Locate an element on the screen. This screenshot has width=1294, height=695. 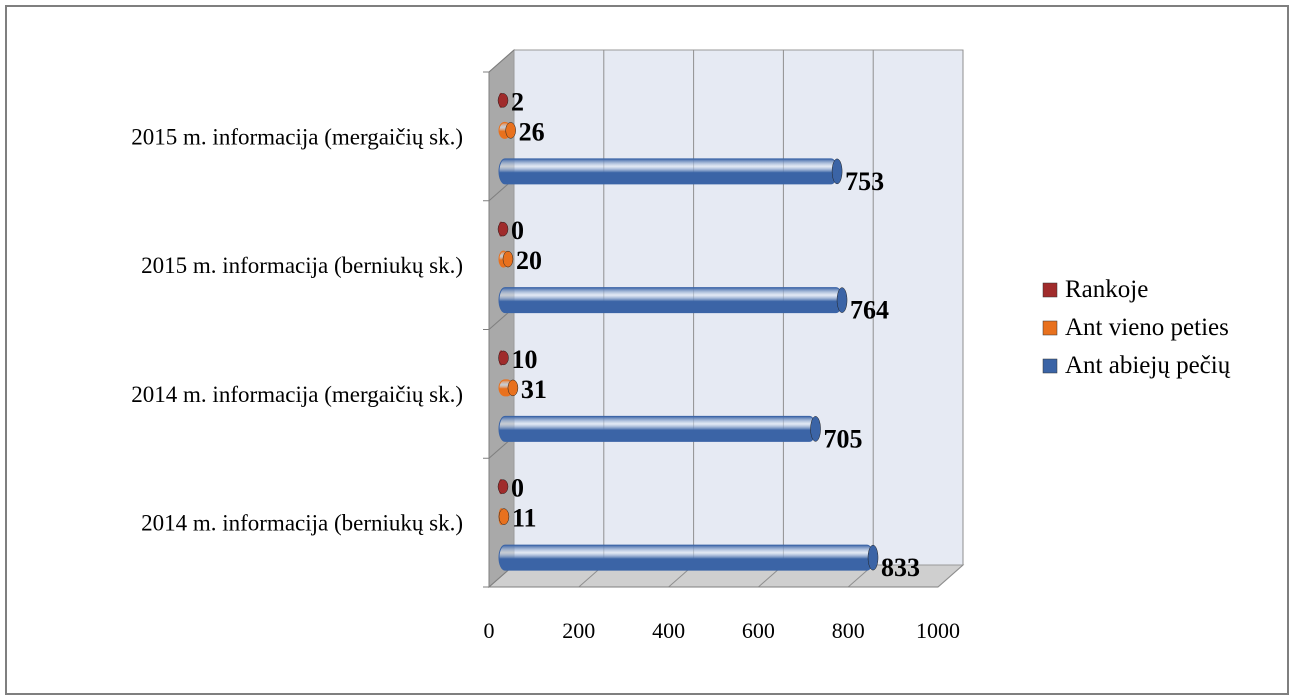
legend-label: Ant abiejų pečių is located at coordinates (1148, 365).